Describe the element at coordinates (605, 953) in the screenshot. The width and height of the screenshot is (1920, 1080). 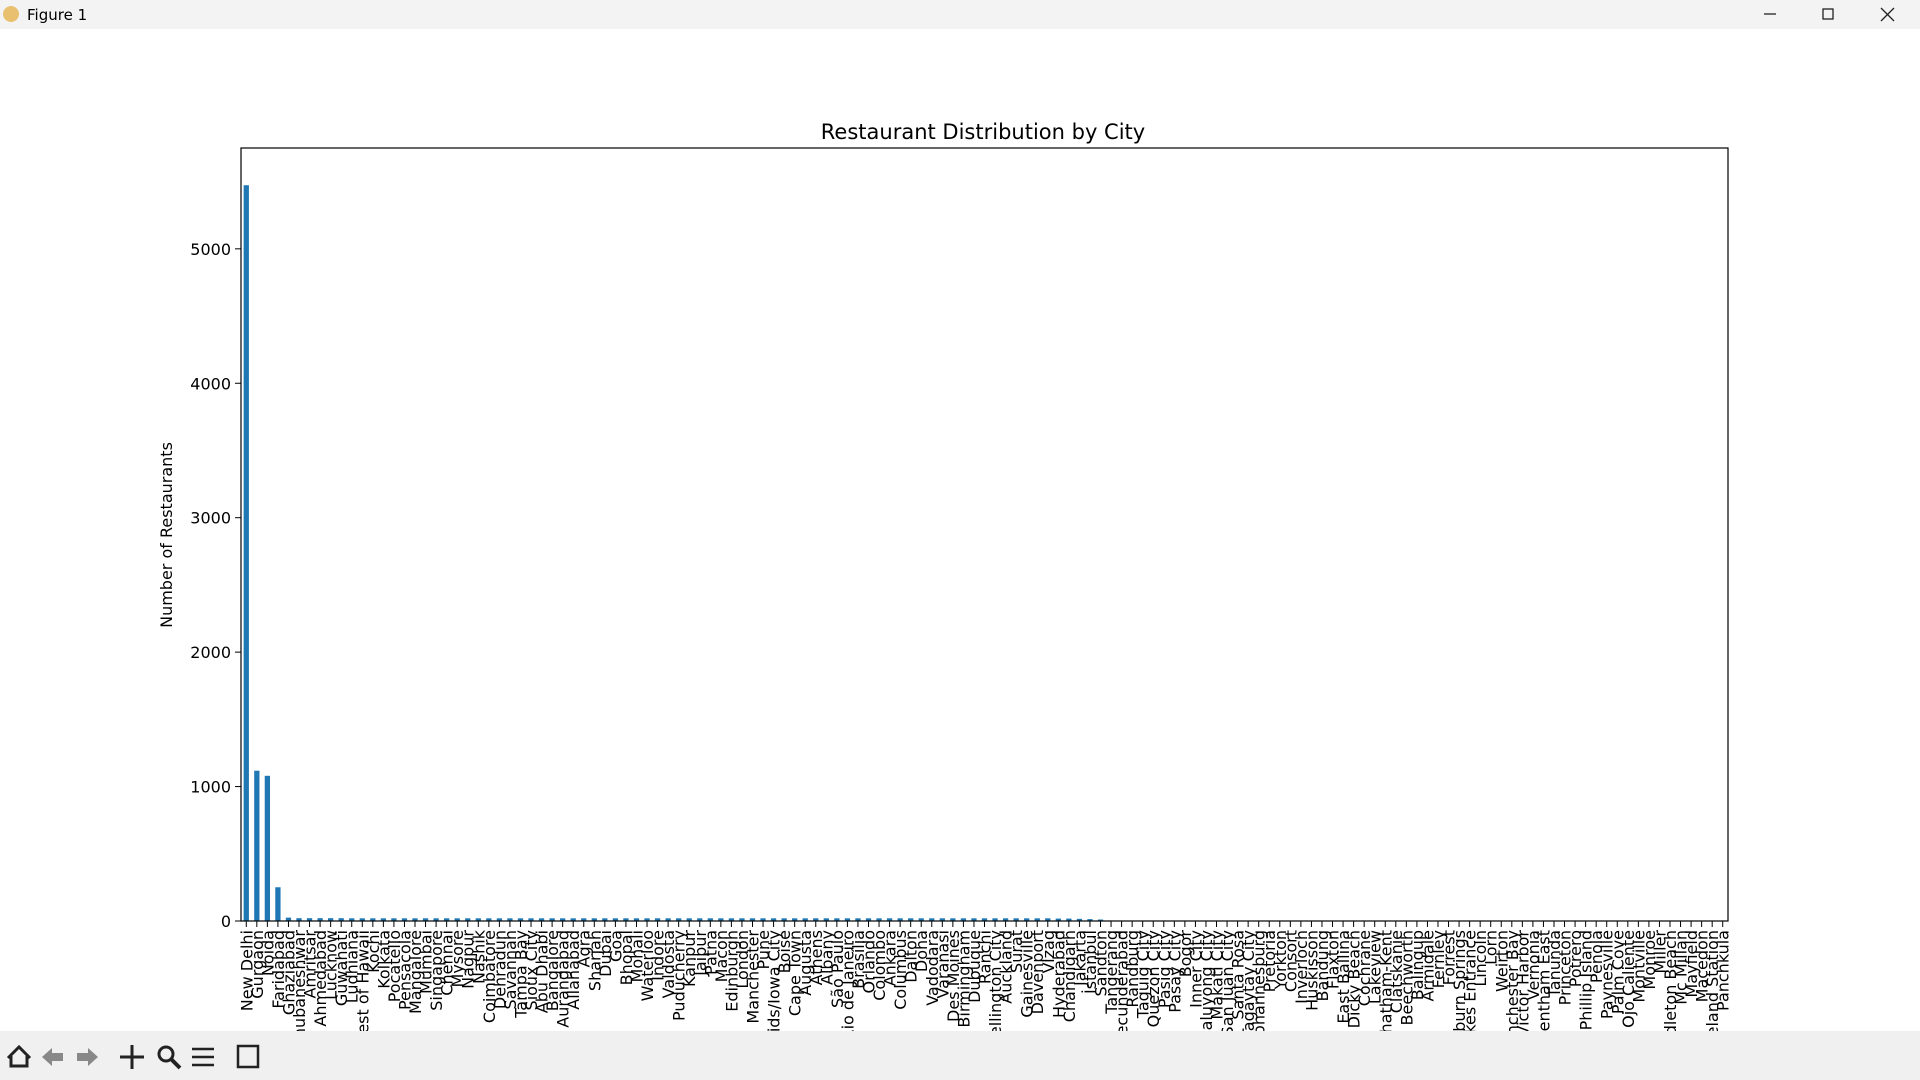
I see `x-tick-label: Dubai` at that location.